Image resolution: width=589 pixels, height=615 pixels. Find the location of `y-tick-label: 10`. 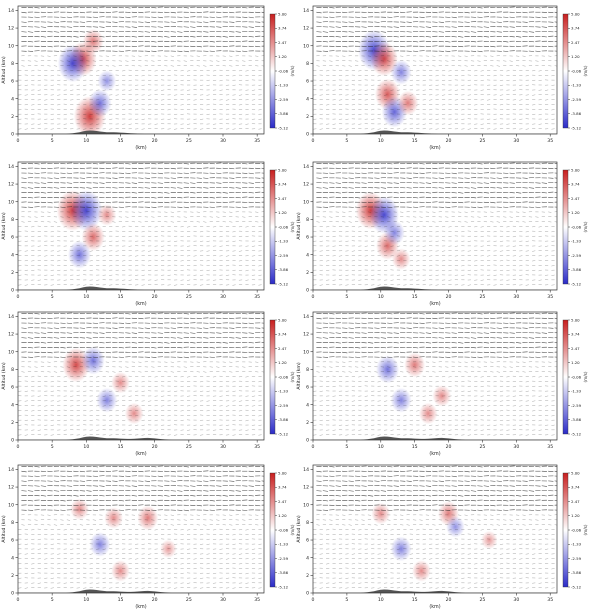

y-tick-label: 10 is located at coordinates (11, 46).